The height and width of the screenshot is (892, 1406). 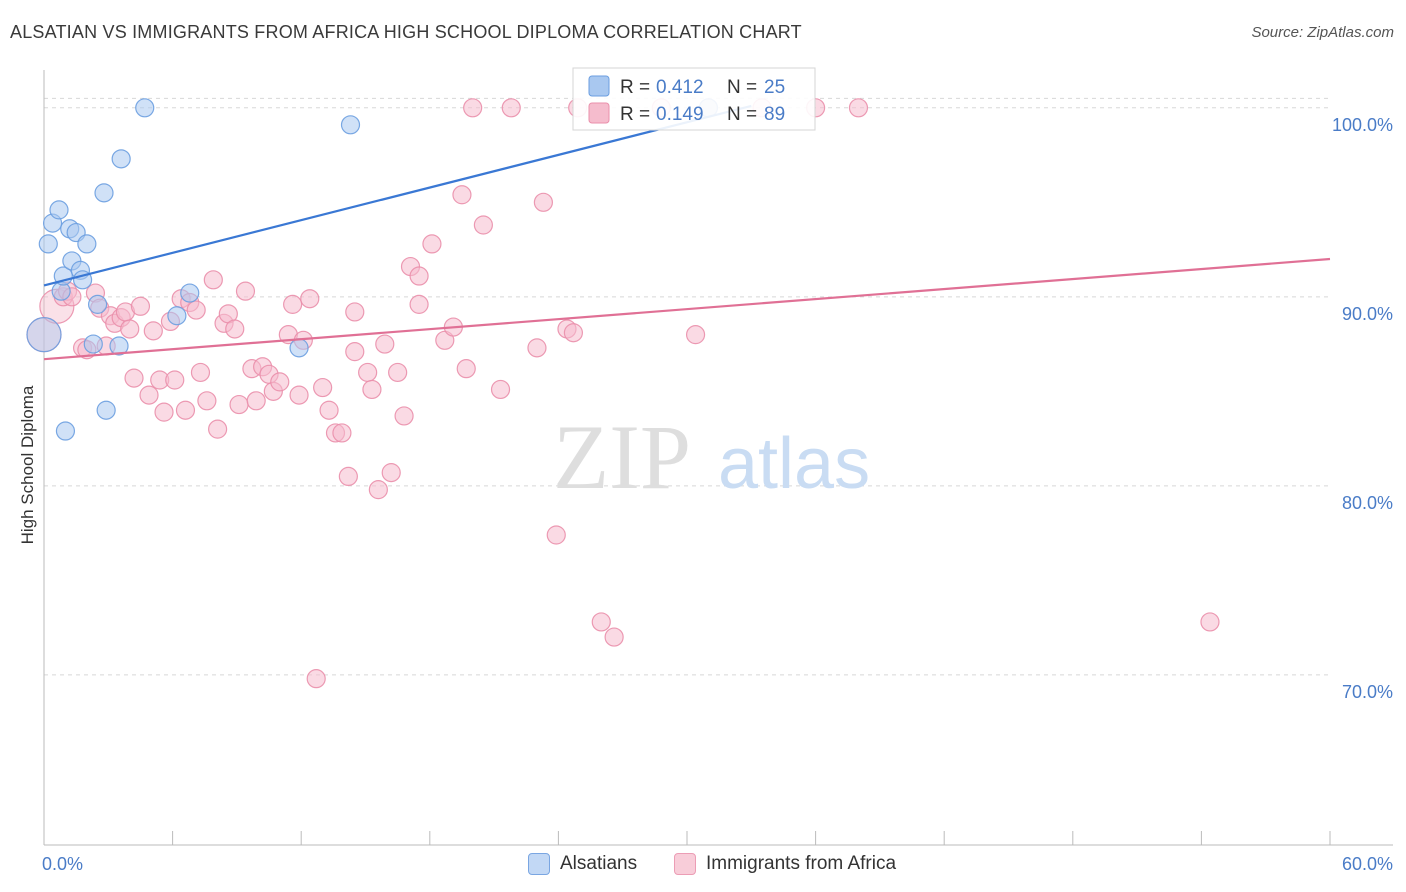 I want to click on series-legend: Alsatians Immigrants from Africa, so click(x=703, y=864).